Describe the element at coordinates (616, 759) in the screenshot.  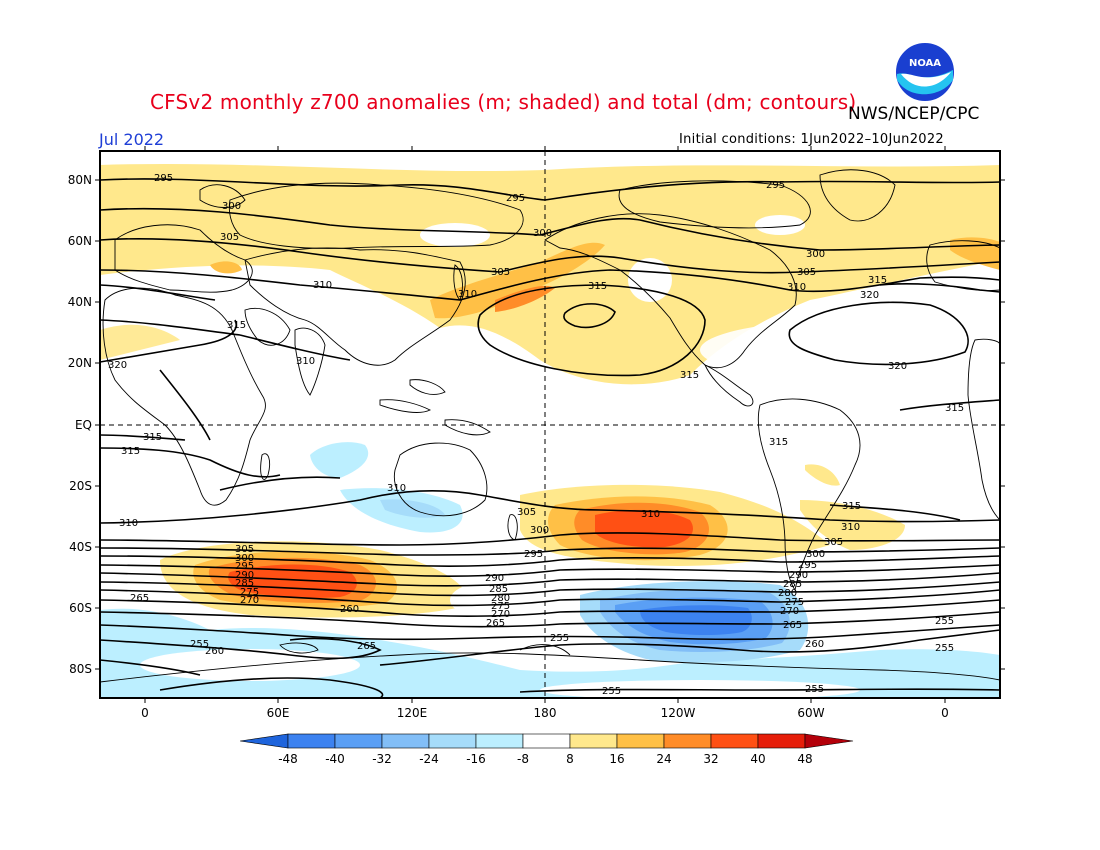
I see `colorbar-tick-label: 16` at that location.